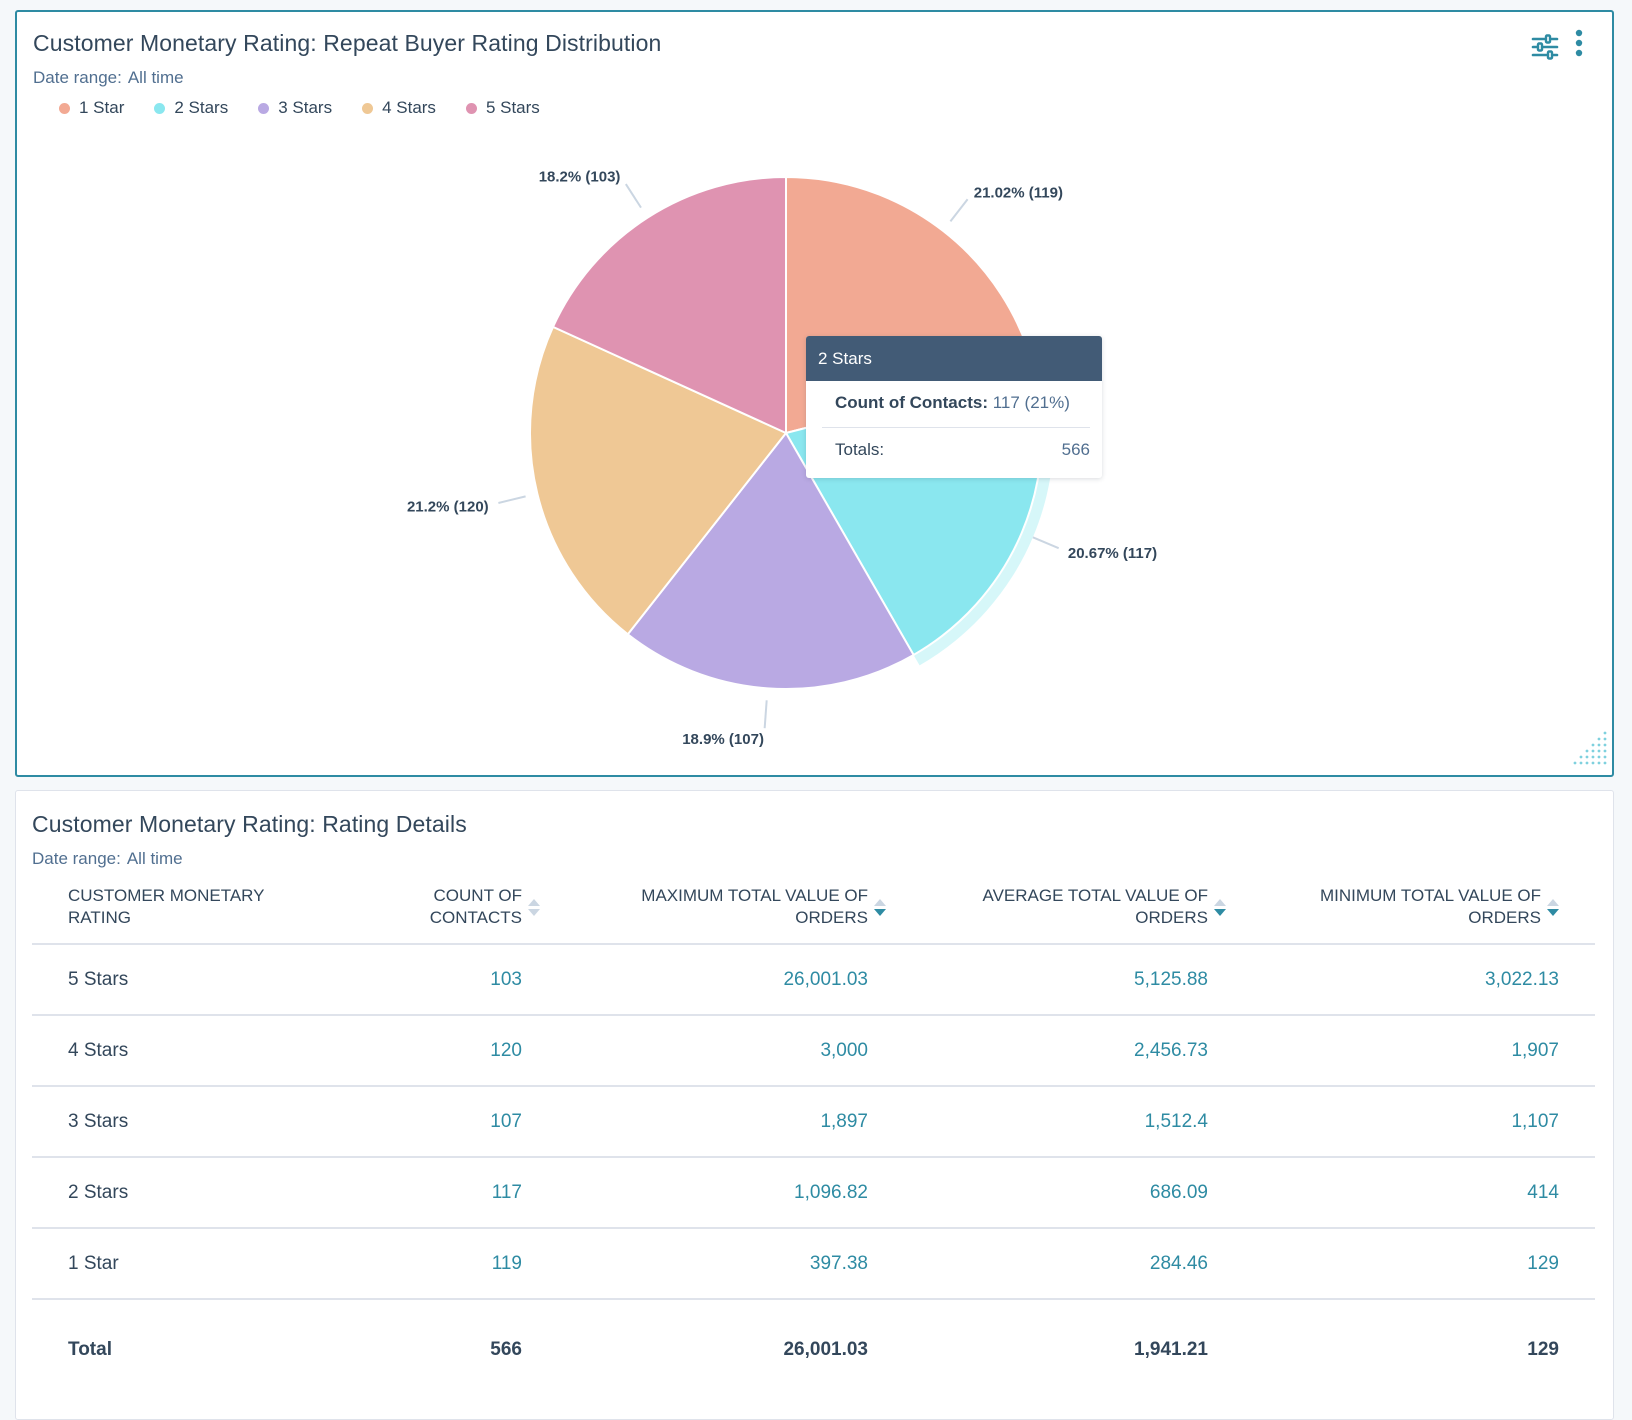 This screenshot has height=1420, width=1632. I want to click on value-cell: 2,456.73, so click(1080, 1051).